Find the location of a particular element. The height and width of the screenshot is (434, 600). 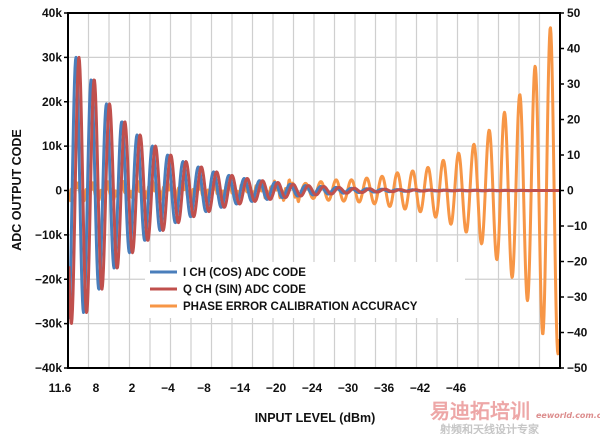

x-tick-label: −4 is located at coordinates (168, 388).